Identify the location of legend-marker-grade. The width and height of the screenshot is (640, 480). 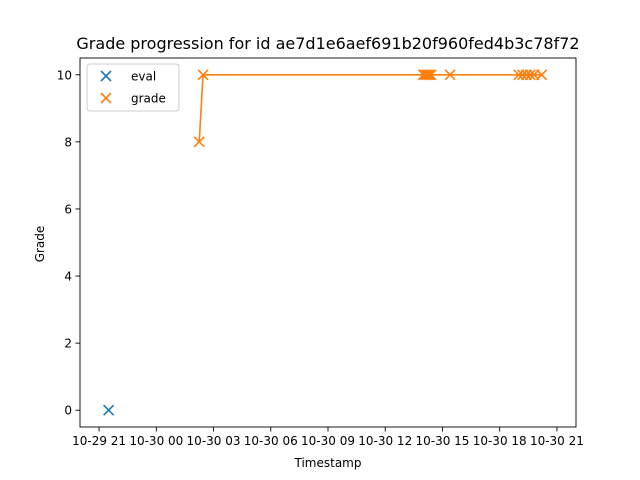
(106, 98).